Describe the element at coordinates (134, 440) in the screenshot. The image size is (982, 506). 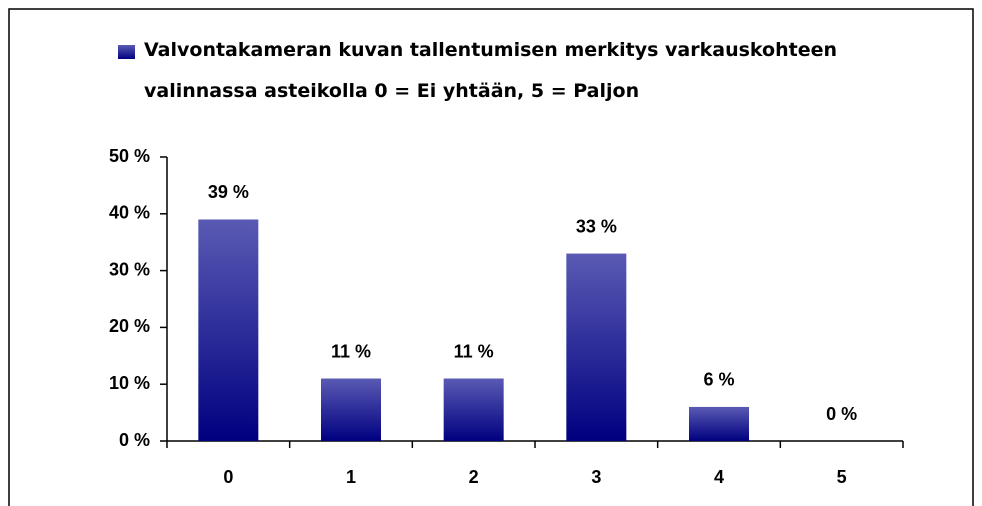
I see `y-tick-label: 0 %` at that location.